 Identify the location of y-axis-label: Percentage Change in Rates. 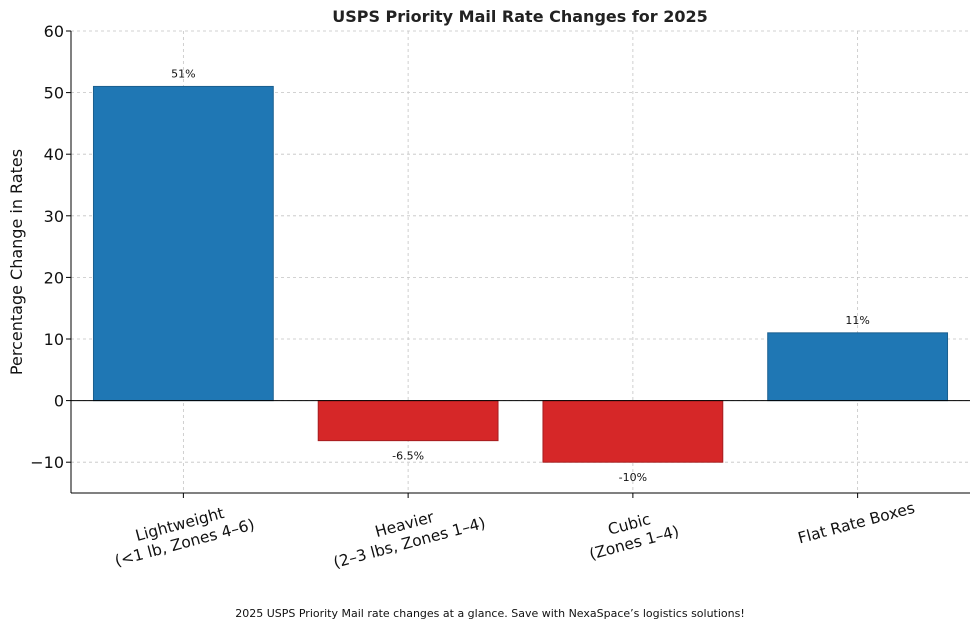
(16, 262).